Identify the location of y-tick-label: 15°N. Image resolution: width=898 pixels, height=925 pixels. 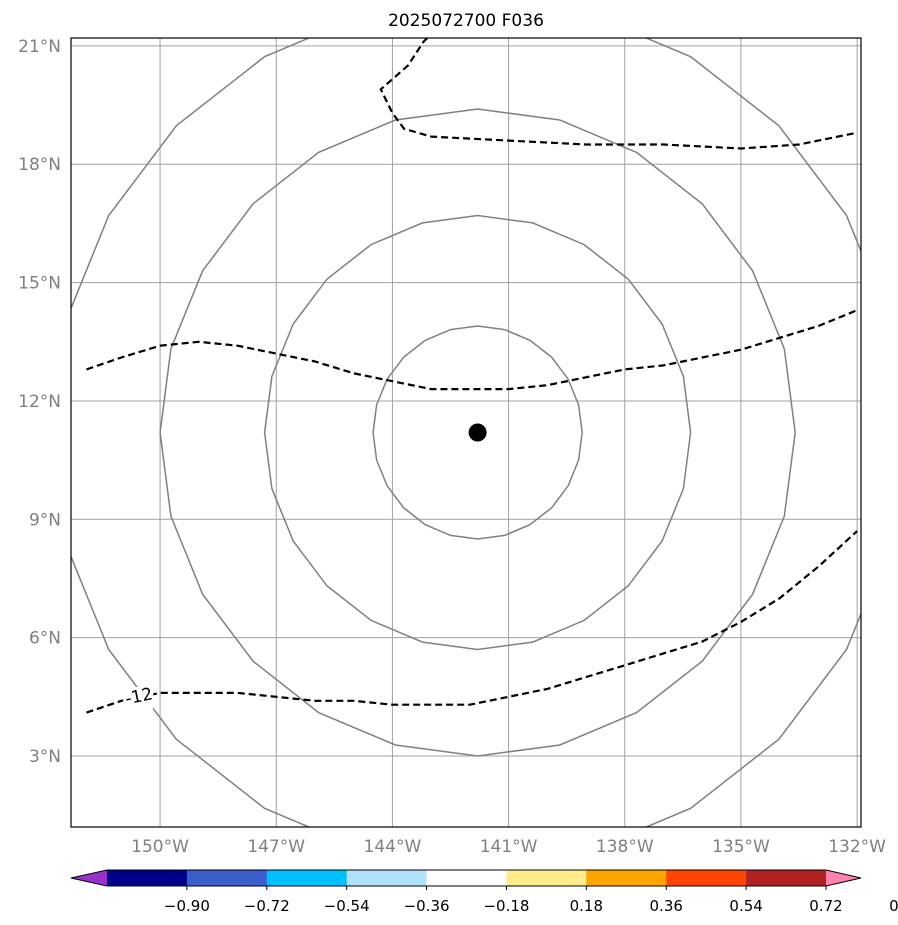
(39, 284).